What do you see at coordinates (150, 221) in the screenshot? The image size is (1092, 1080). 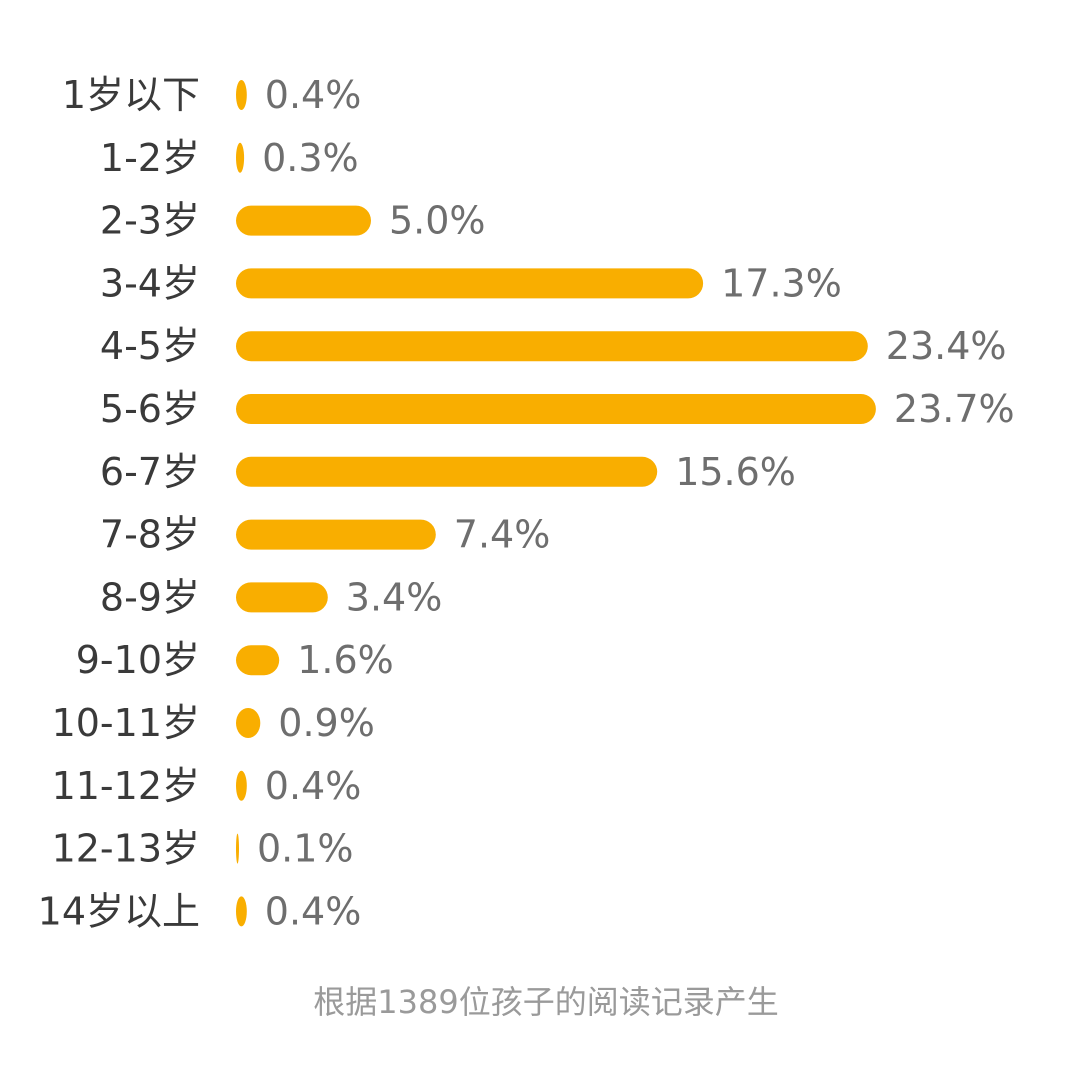 I see `category-label-2: 2-3岁` at bounding box center [150, 221].